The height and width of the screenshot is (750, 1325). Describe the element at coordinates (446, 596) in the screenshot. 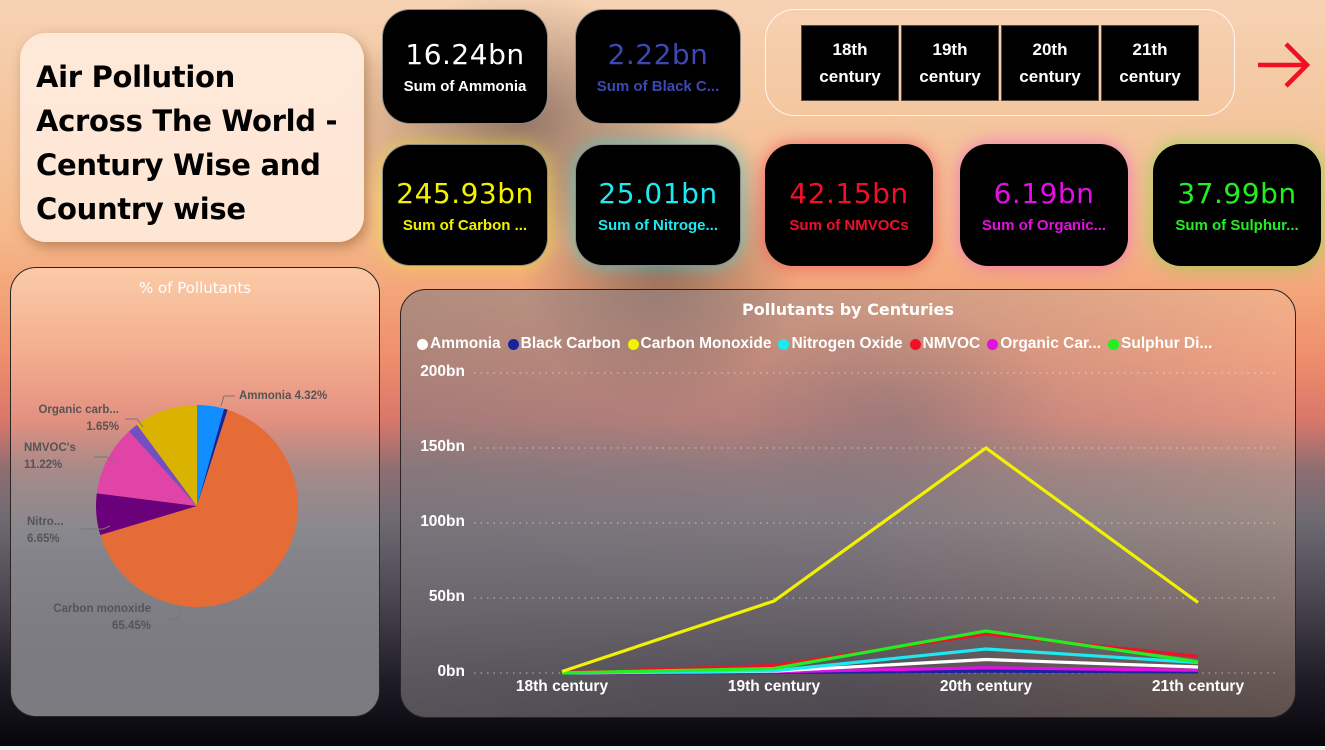

I see `y-tick: 50bn` at that location.